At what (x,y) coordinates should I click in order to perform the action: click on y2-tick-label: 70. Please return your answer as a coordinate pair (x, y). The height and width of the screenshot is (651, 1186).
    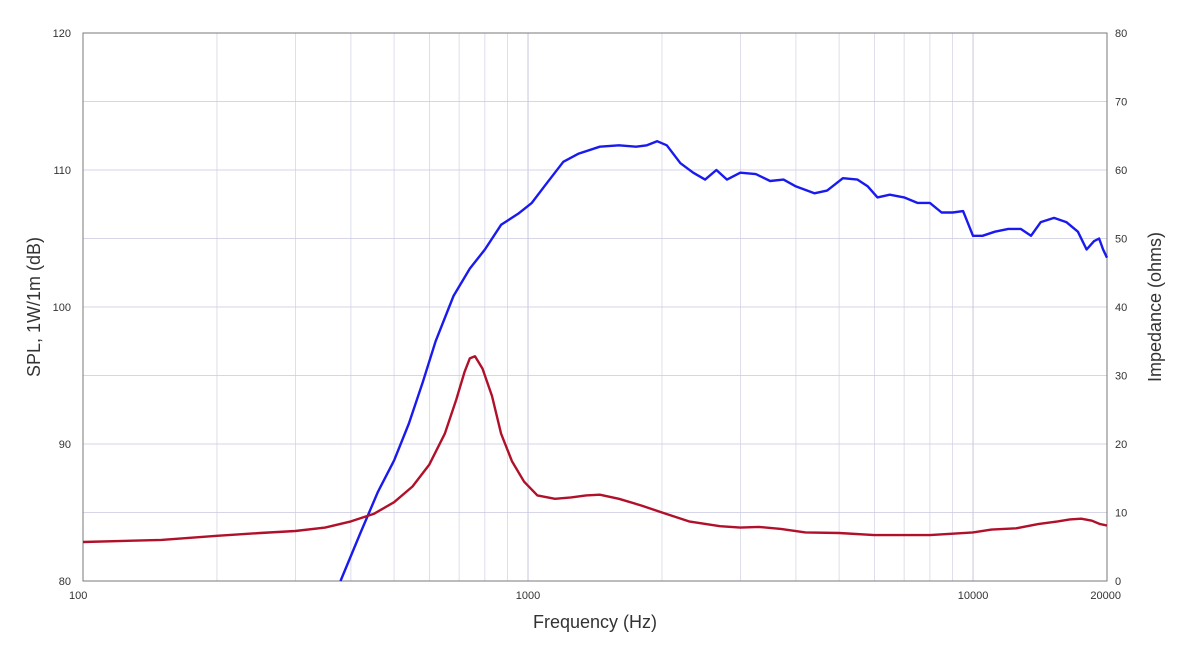
    Looking at the image, I should click on (1121, 103).